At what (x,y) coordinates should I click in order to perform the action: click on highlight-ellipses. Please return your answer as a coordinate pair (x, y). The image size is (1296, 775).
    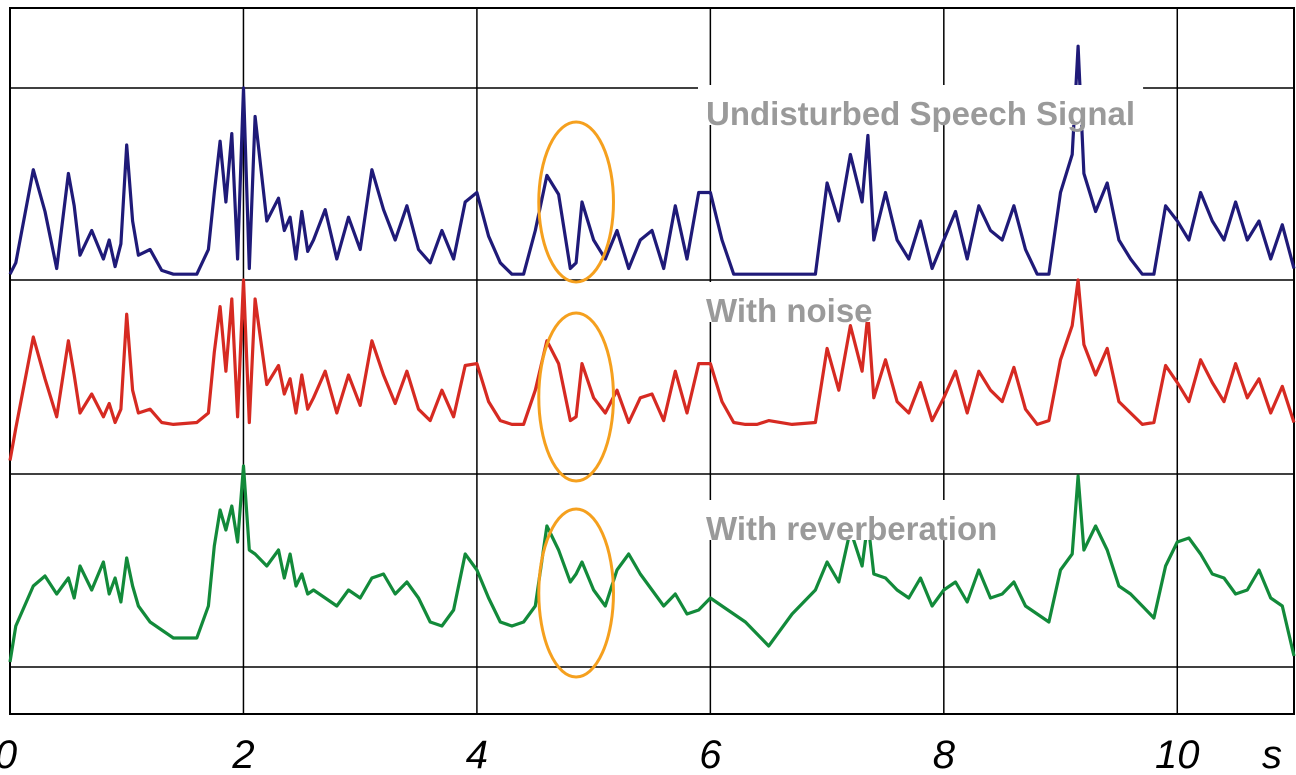
    Looking at the image, I should click on (576, 399).